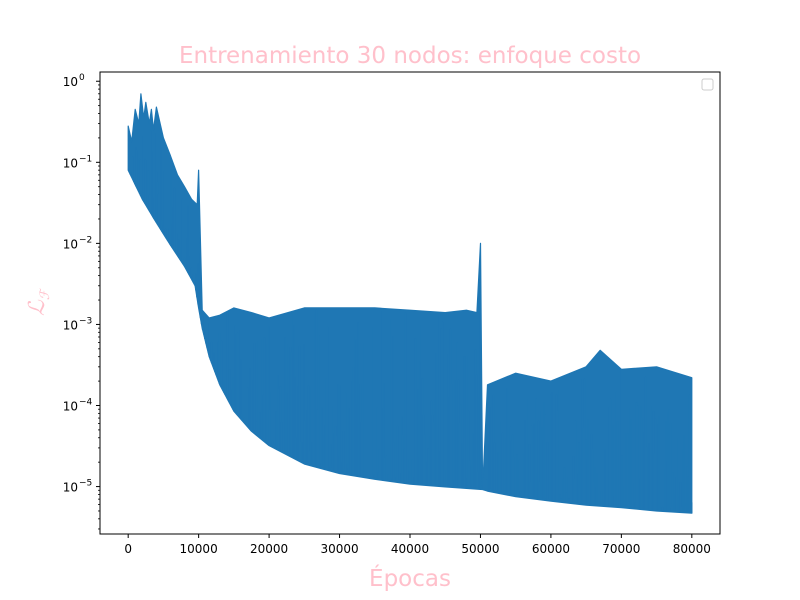 This screenshot has width=800, height=600. I want to click on svg-text: ℒℱ, so click(39, 301).